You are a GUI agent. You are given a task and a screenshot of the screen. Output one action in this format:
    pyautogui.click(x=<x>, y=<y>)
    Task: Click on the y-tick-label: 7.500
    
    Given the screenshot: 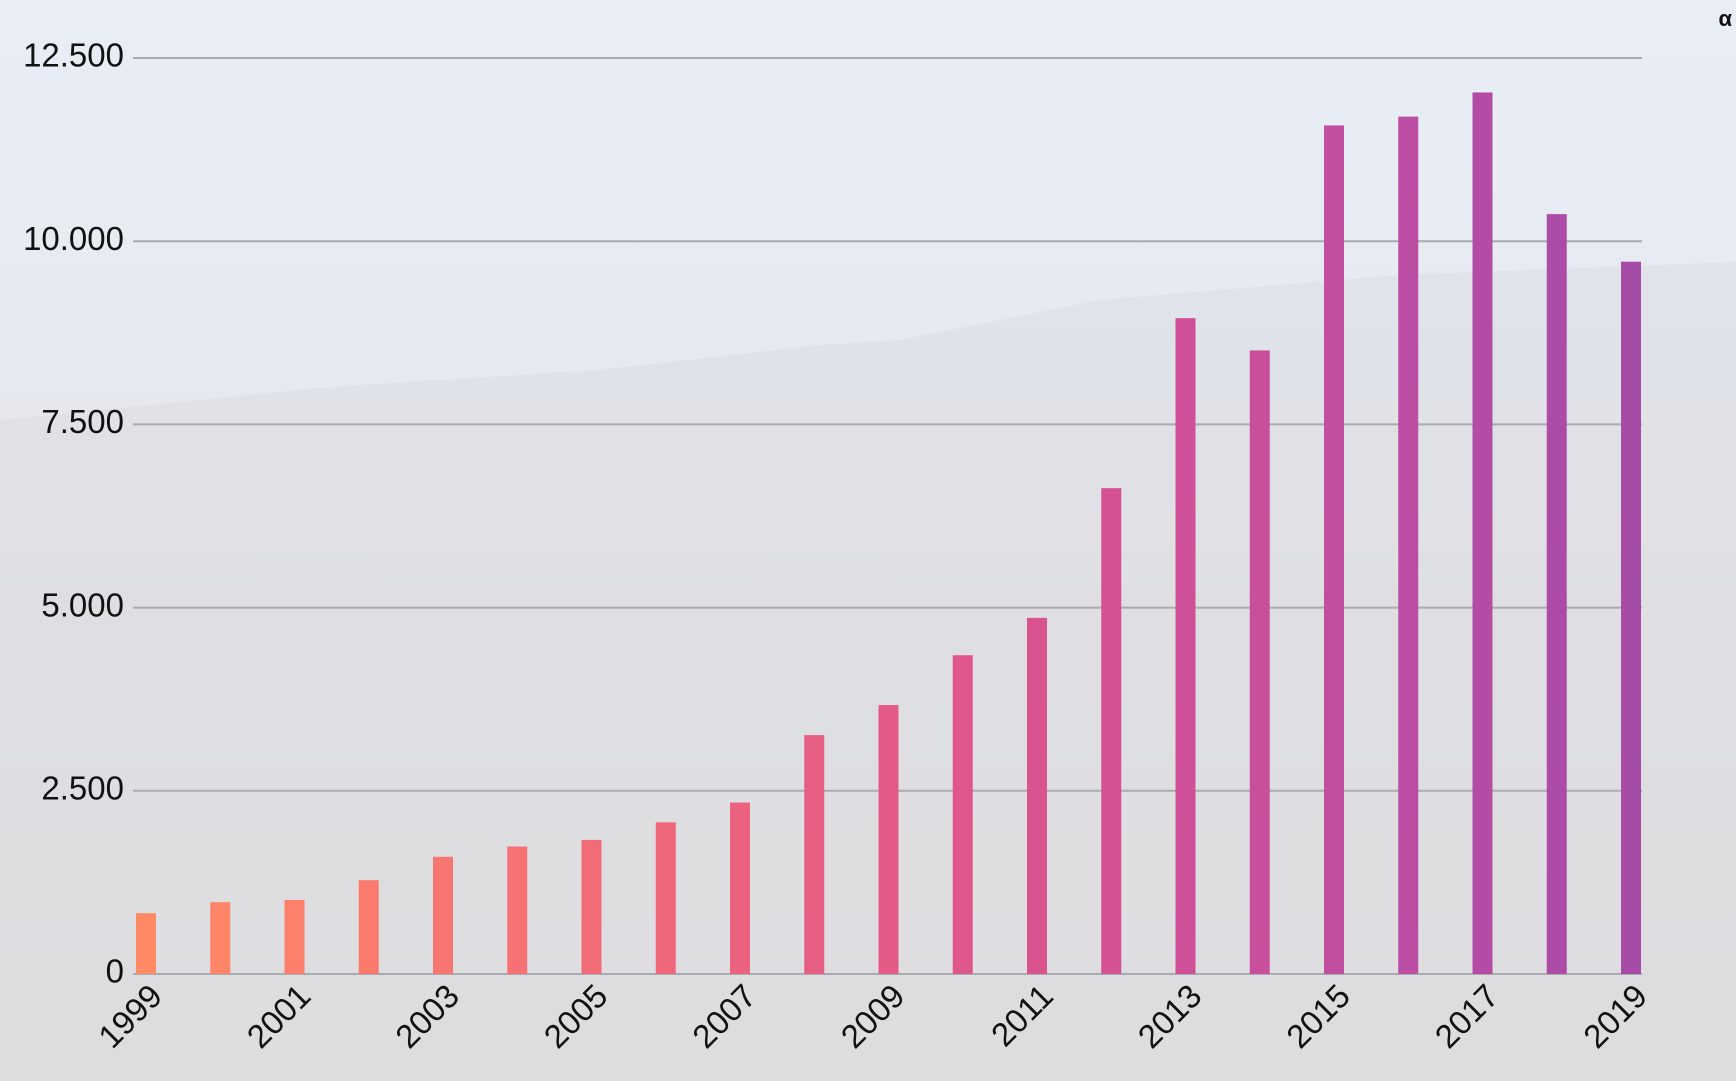 What is the action you would take?
    pyautogui.click(x=82, y=421)
    